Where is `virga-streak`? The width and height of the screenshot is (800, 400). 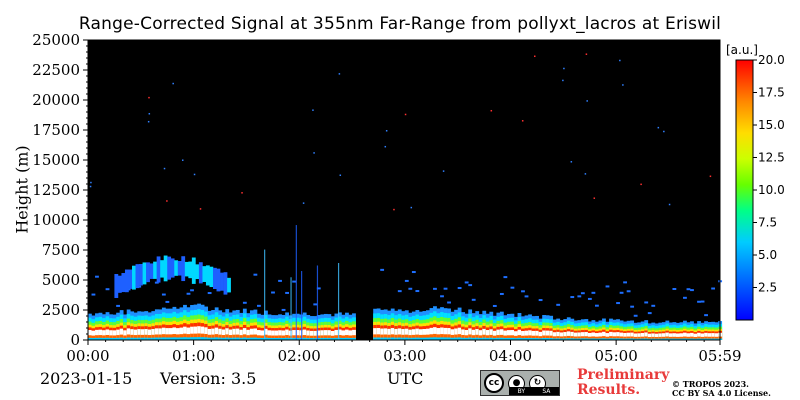 virga-streak is located at coordinates (338, 301).